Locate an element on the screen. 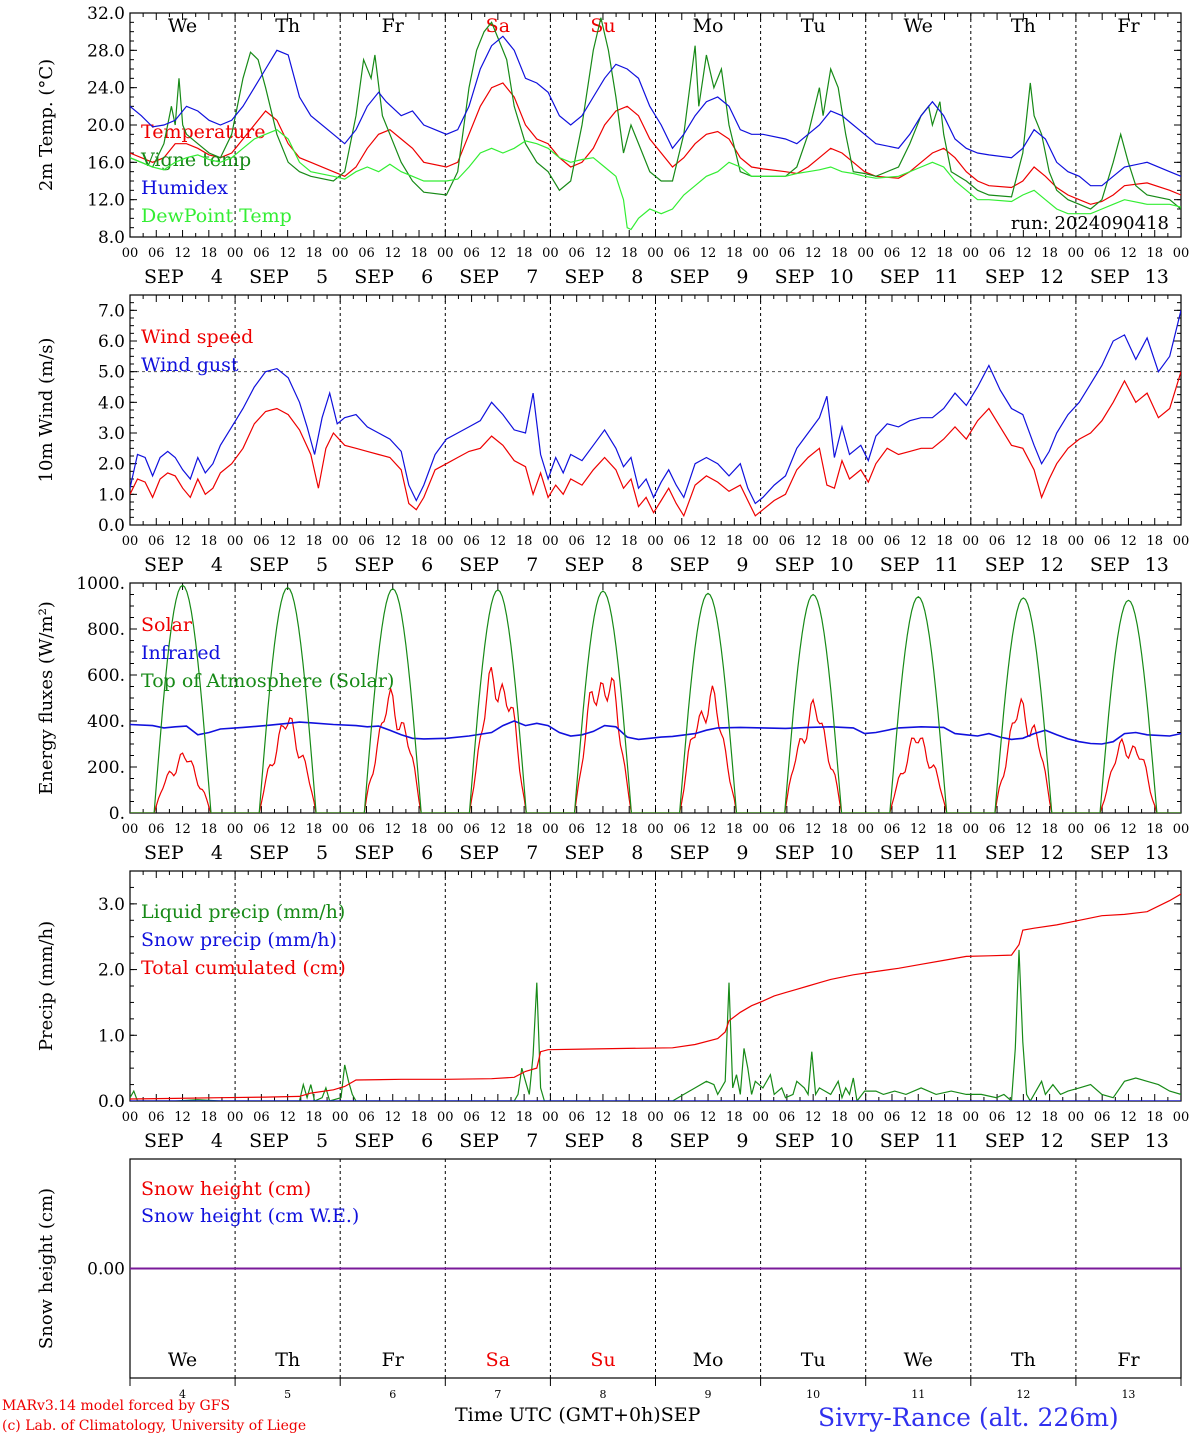  y-axis-label: 2m Temp. (°C) is located at coordinates (46, 125).